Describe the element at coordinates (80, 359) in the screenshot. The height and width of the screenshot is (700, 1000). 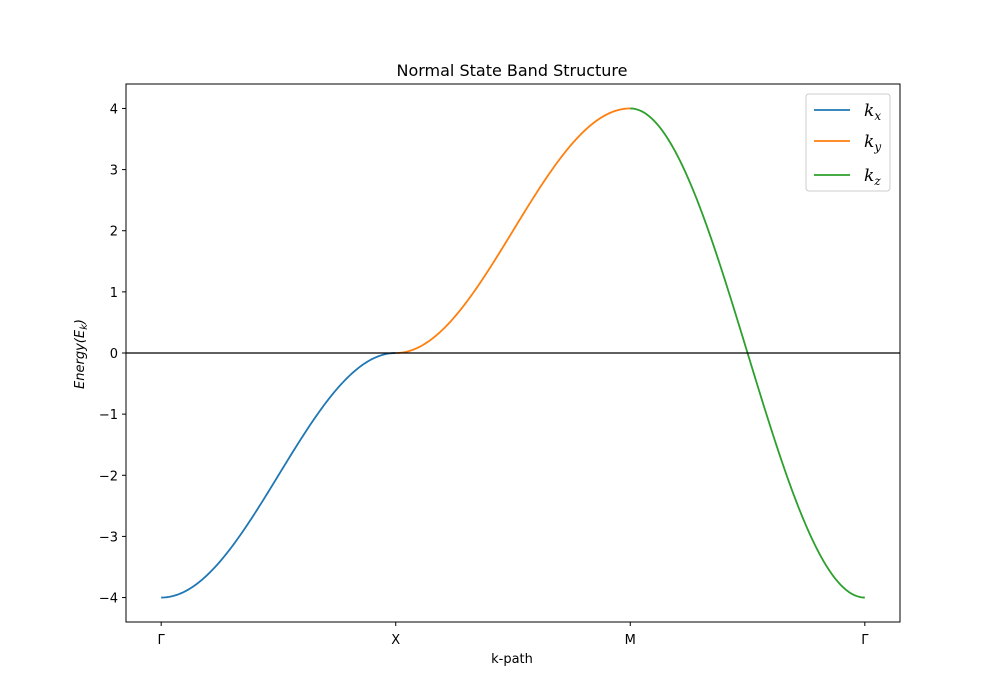
I see `y-axis-label-base: Energy(E` at that location.